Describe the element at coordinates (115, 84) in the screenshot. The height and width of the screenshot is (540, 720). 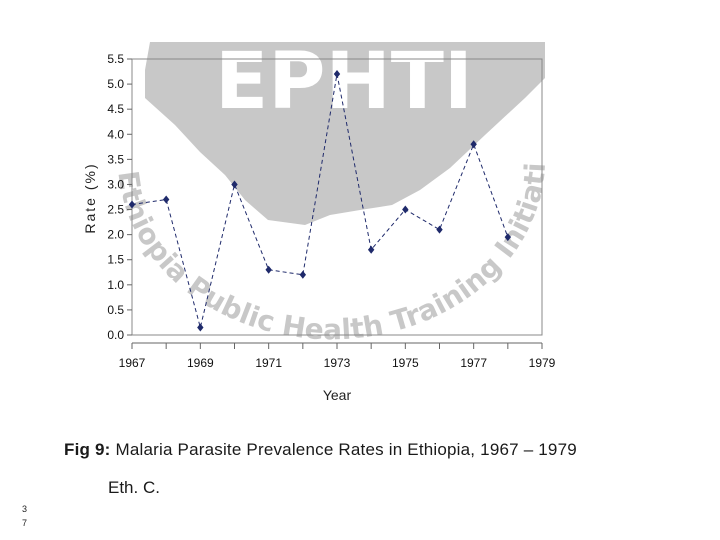
I see `y-tick-label: 5.0` at that location.